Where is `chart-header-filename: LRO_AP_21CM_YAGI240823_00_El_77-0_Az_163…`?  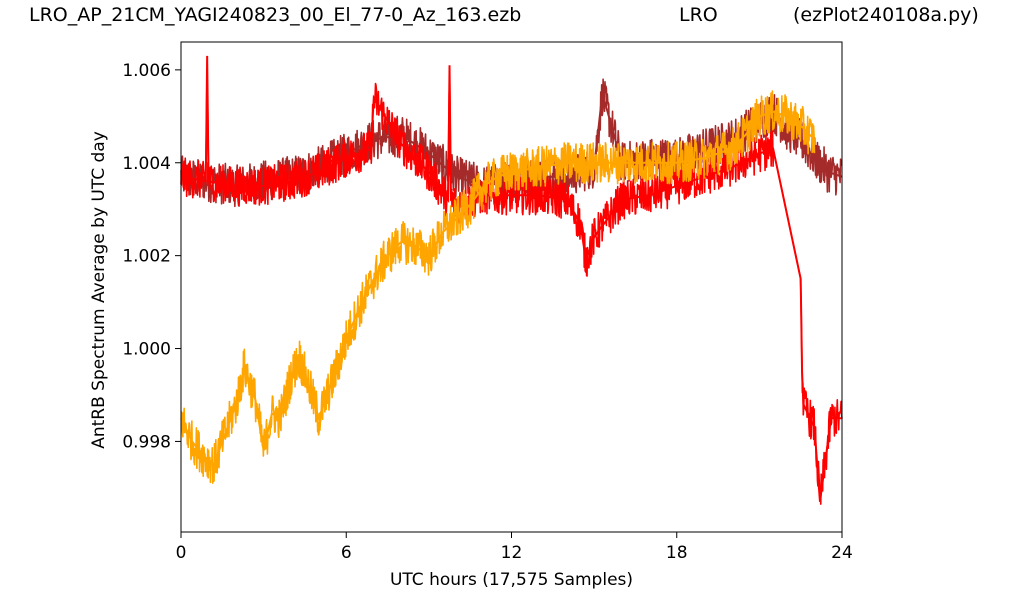
chart-header-filename: LRO_AP_21CM_YAGI240823_00_El_77-0_Az_163… is located at coordinates (275, 15).